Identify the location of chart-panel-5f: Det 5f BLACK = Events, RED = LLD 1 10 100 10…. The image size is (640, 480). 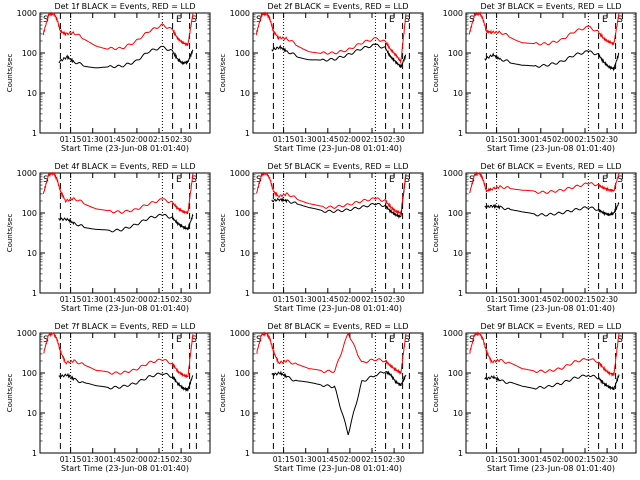
(321, 237).